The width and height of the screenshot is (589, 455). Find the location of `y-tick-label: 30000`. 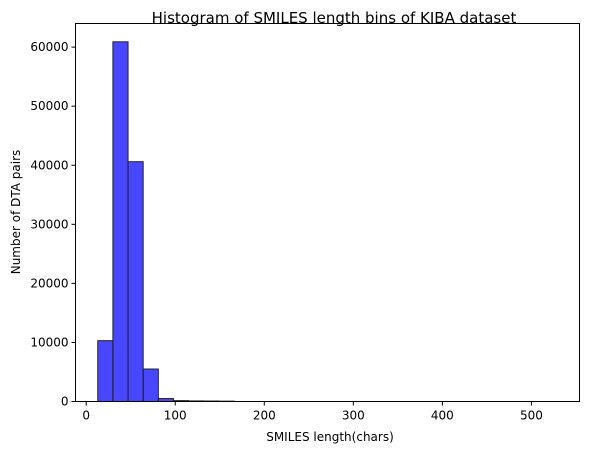

y-tick-label: 30000 is located at coordinates (49, 224).